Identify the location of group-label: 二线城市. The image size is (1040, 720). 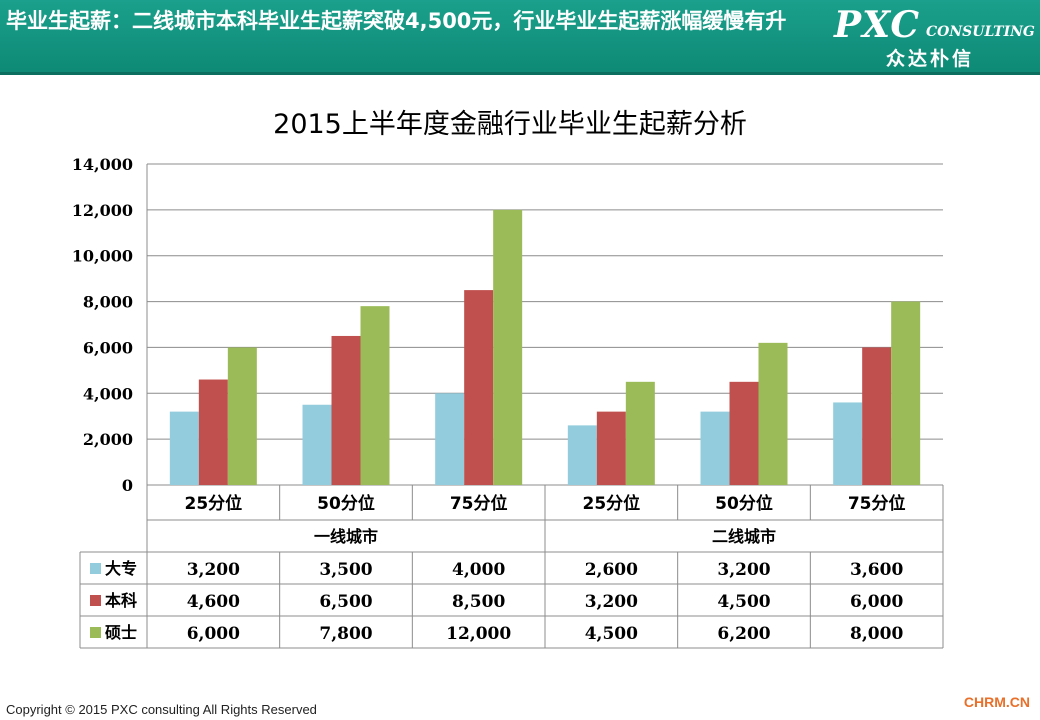
(744, 536).